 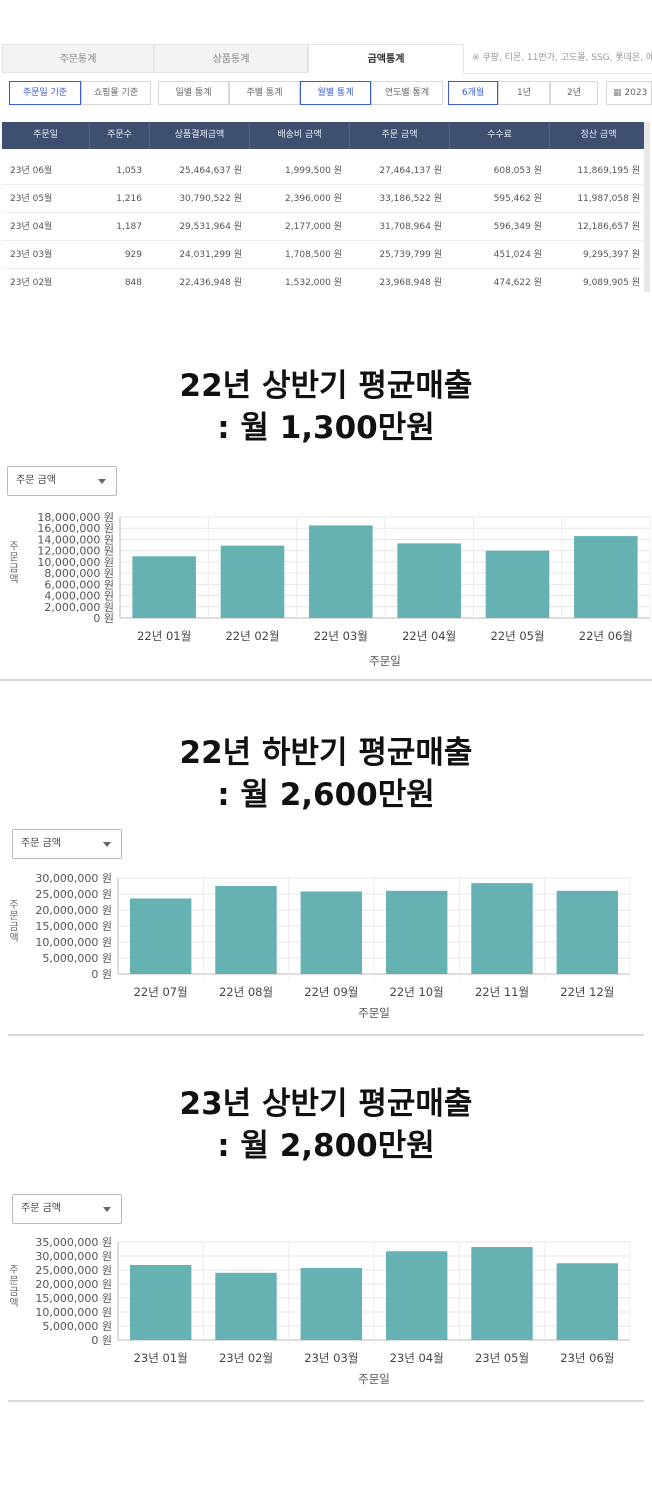 I want to click on weekly-stats-button: 주별 통계, so click(x=264, y=93).